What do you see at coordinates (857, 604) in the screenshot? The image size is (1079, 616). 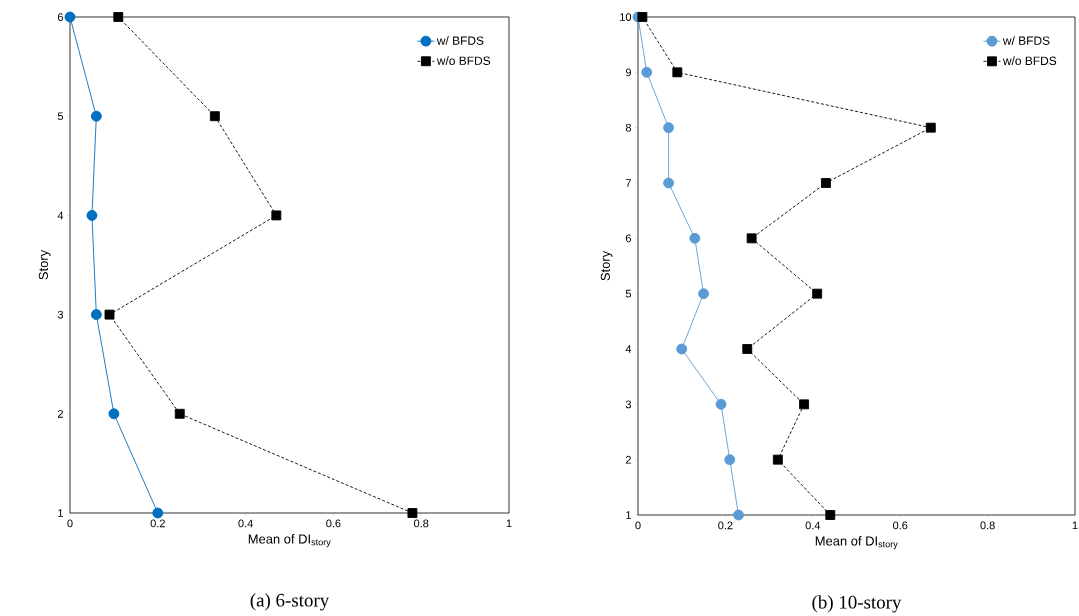 I see `text: (b) 10-story` at bounding box center [857, 604].